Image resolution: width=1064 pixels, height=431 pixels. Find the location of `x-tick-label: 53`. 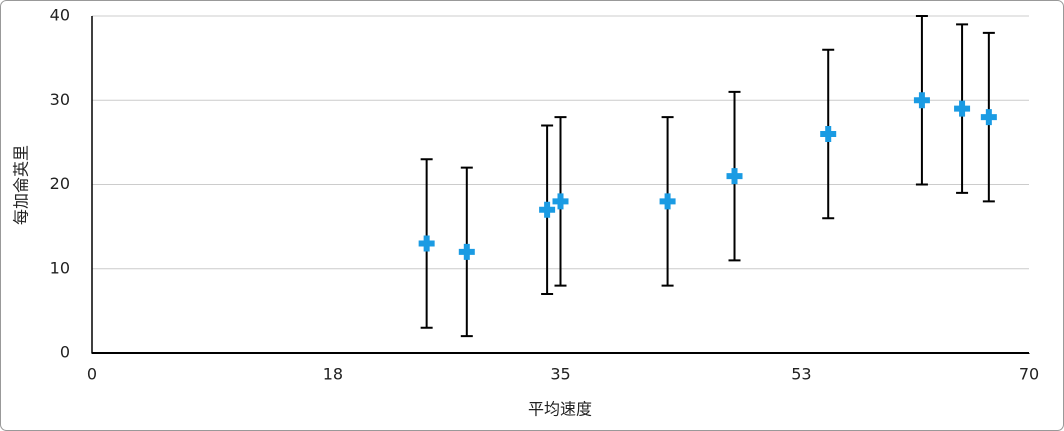

x-tick-label: 53 is located at coordinates (801, 374).